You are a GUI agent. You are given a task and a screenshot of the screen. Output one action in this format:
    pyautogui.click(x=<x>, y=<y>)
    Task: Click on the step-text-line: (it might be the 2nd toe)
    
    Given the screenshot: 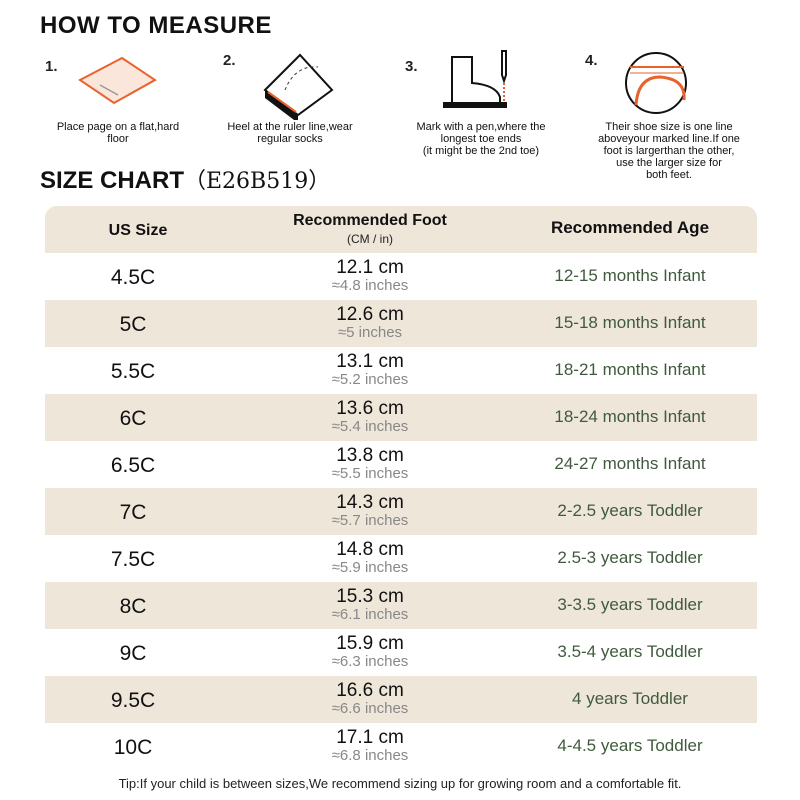 What is the action you would take?
    pyautogui.click(x=481, y=151)
    